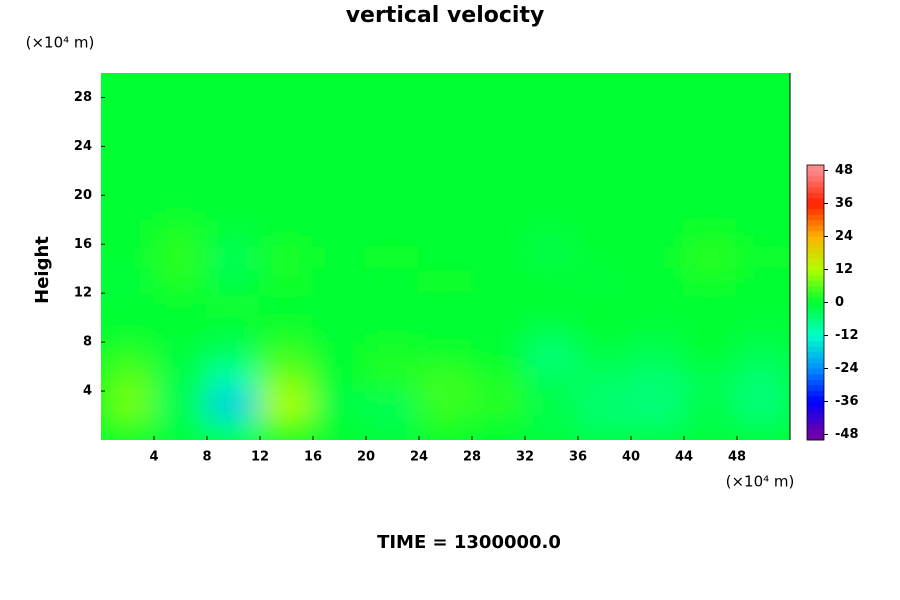 The image size is (900, 600). Describe the element at coordinates (83, 146) in the screenshot. I see `y-tick-label: 24` at that location.